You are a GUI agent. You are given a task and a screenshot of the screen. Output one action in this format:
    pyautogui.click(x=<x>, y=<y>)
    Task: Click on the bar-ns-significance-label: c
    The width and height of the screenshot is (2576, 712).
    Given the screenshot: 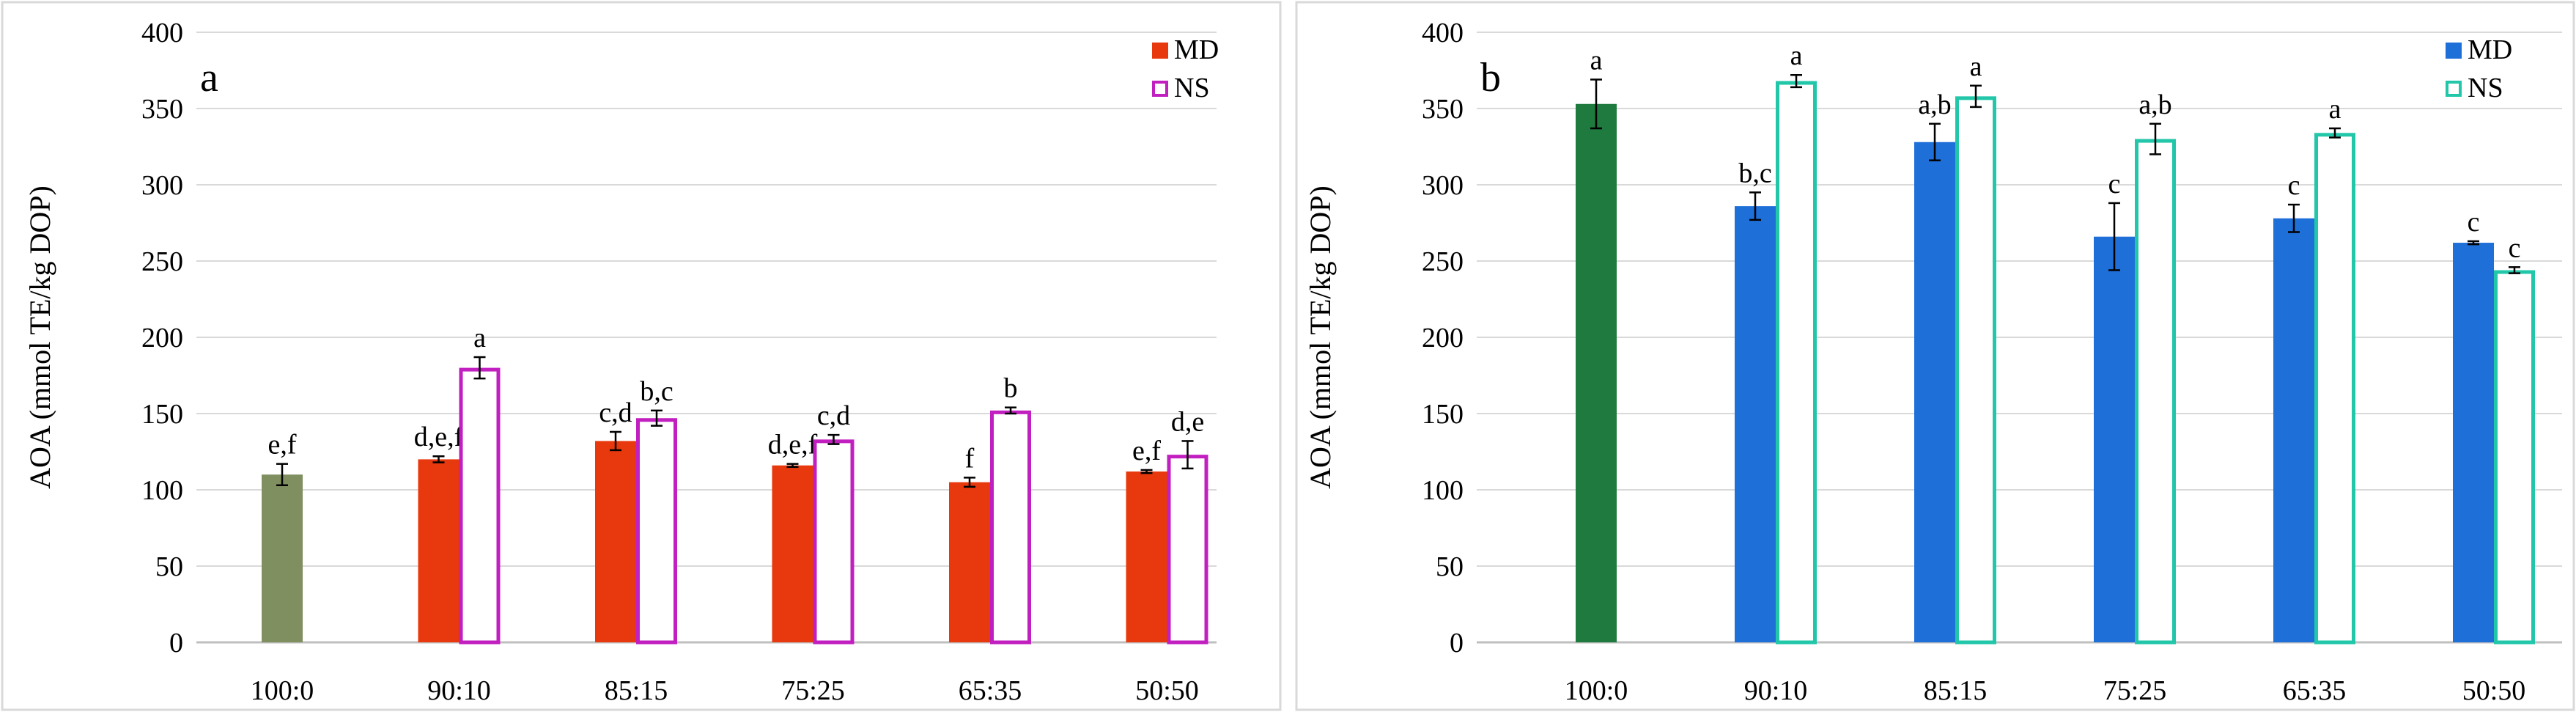 What is the action you would take?
    pyautogui.click(x=2515, y=247)
    